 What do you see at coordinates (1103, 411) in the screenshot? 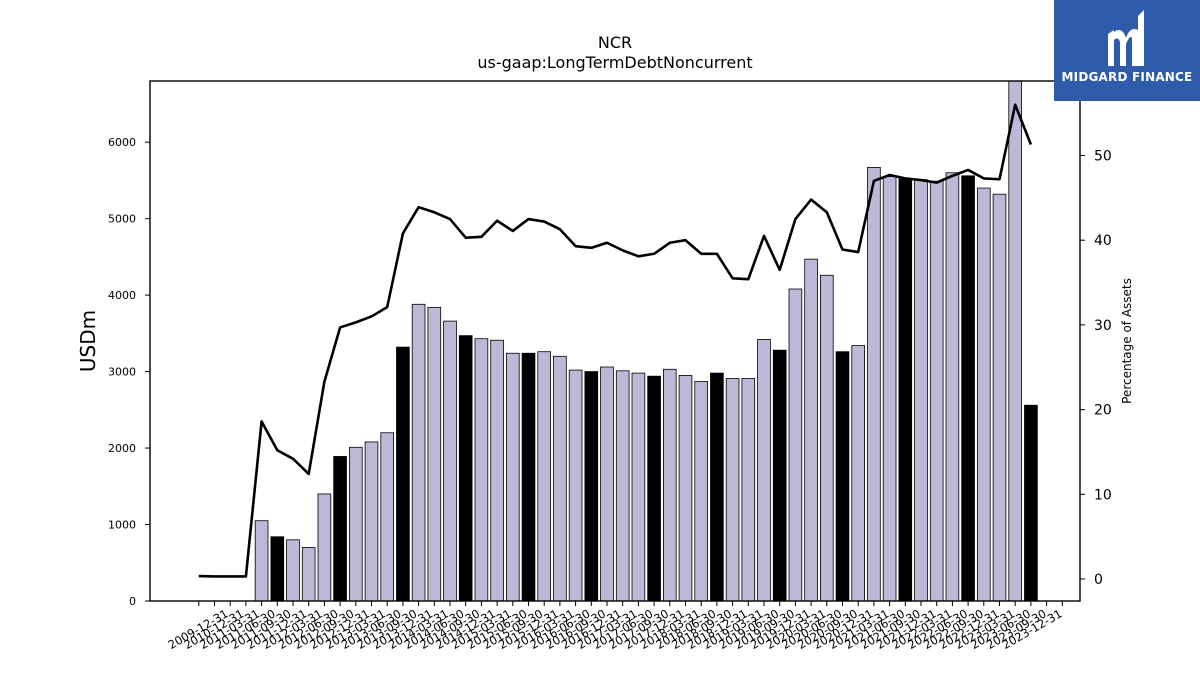
I see `y2-tick-label-20: 20` at bounding box center [1103, 411].